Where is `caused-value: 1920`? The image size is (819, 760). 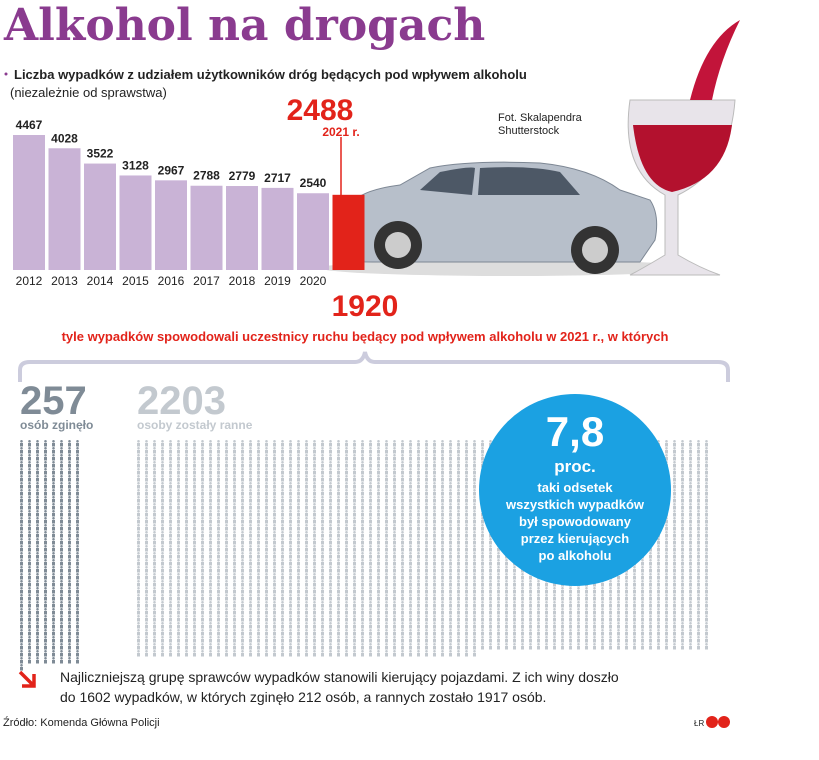 caused-value: 1920 is located at coordinates (365, 306).